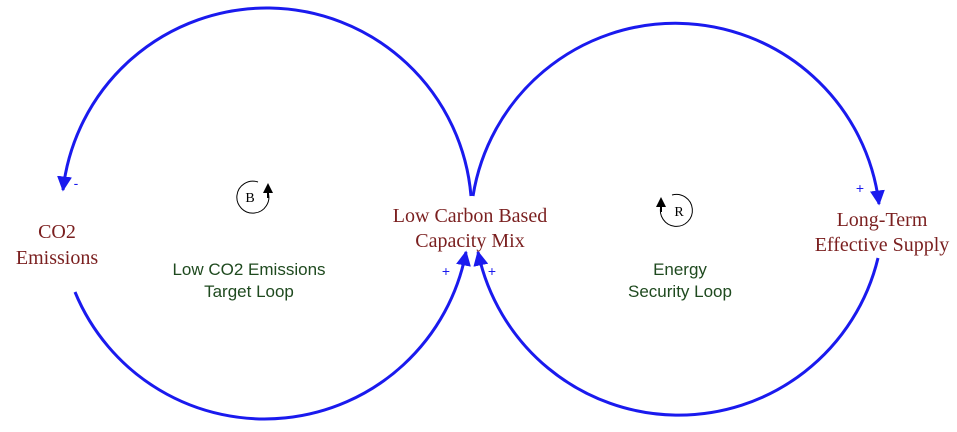 This screenshot has width=957, height=432. I want to click on variable-label: CO2, so click(57, 232).